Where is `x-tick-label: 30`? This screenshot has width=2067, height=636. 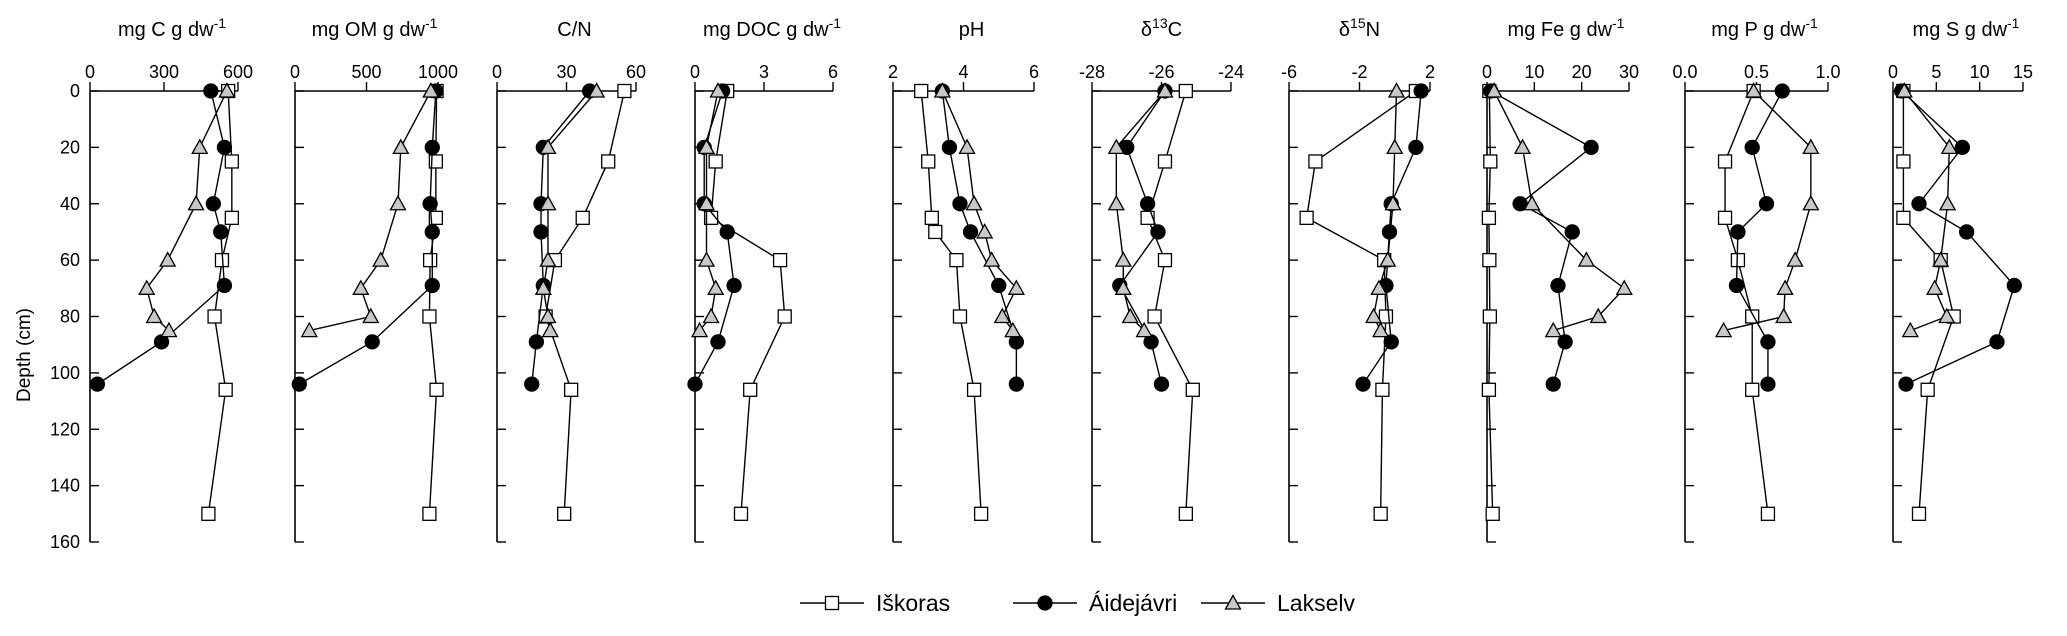 x-tick-label: 30 is located at coordinates (1629, 72).